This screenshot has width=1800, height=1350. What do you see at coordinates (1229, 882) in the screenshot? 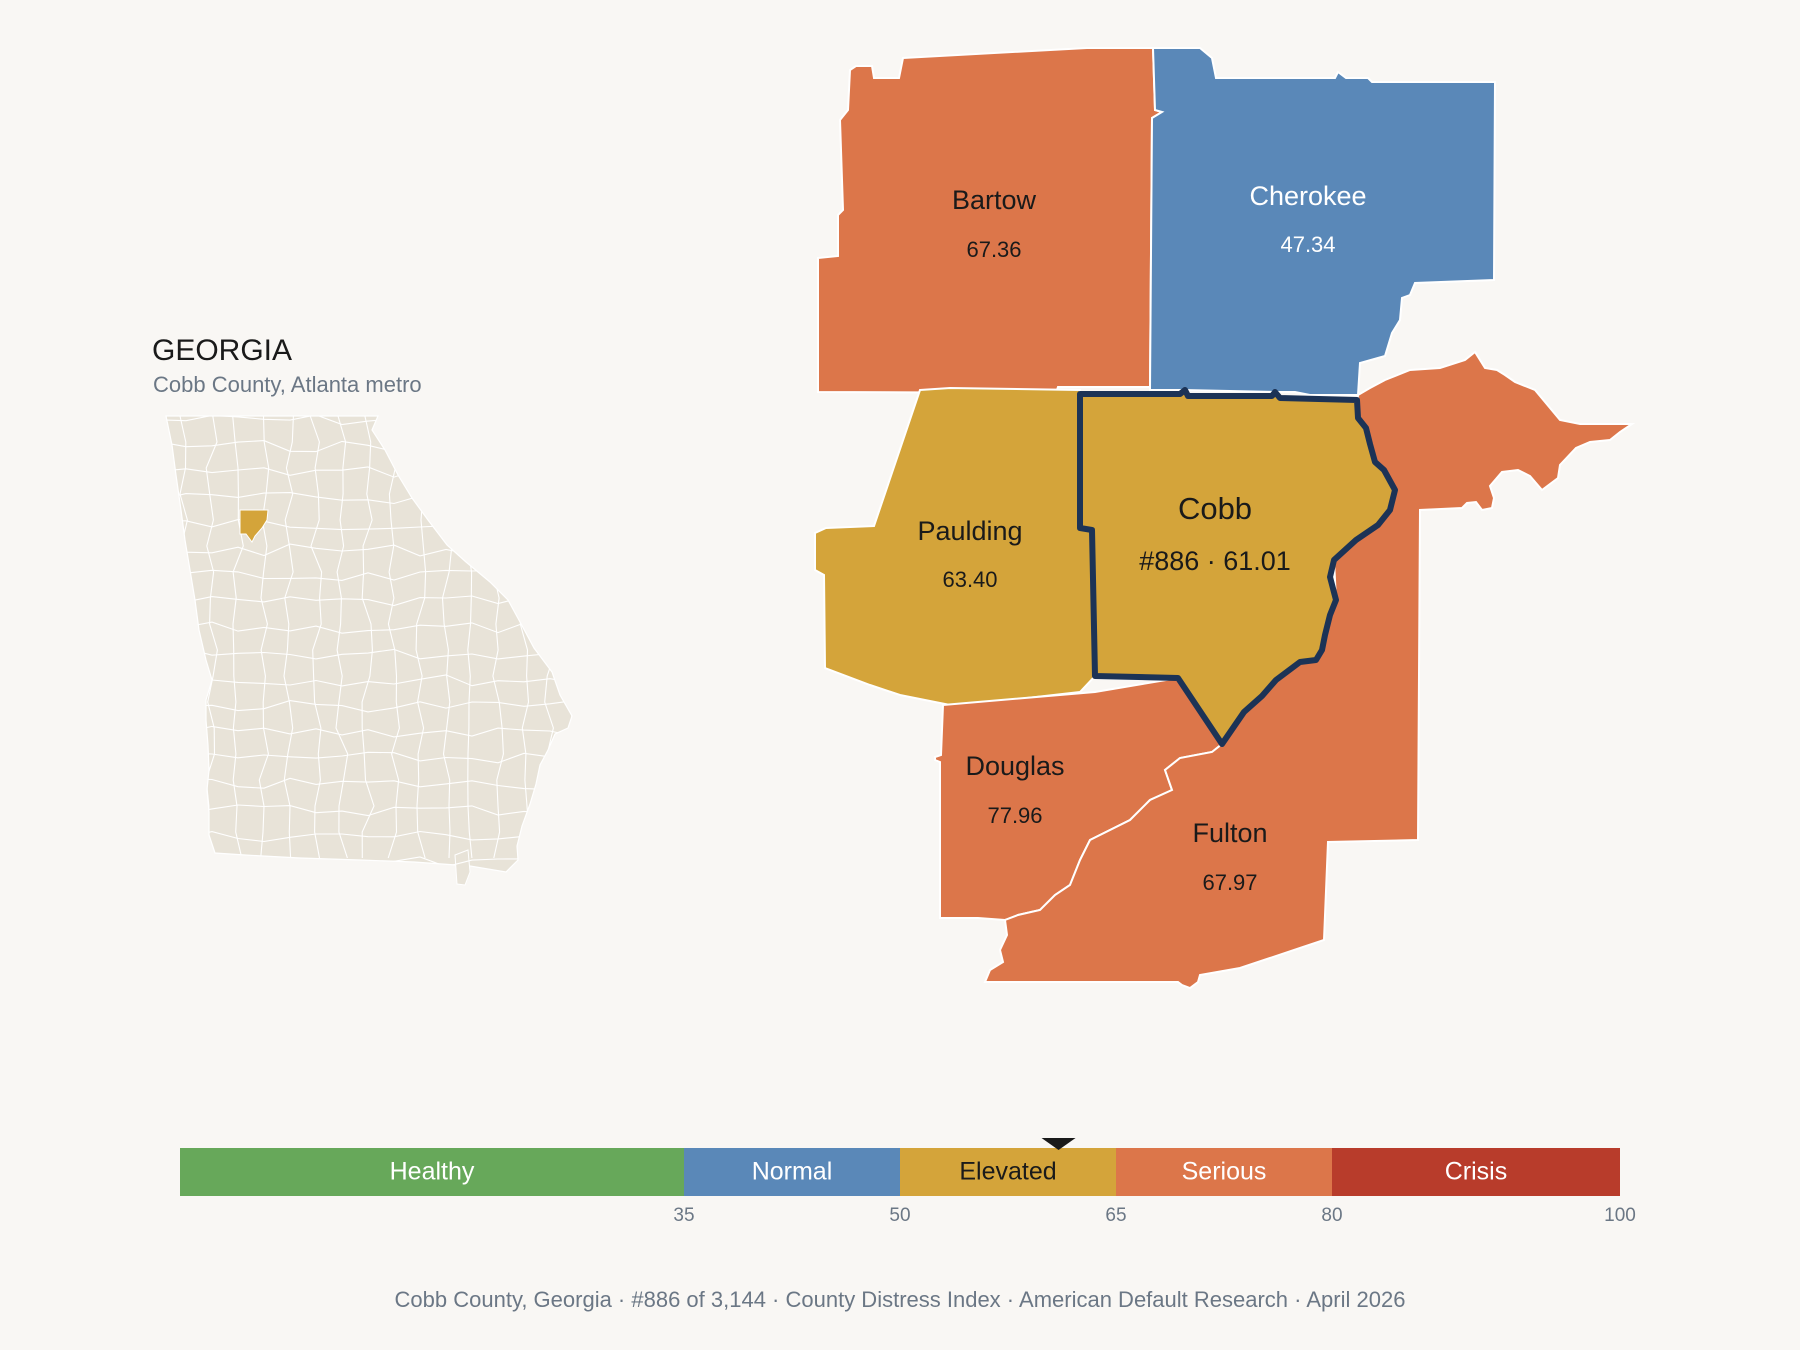
I see `label-fulton-value: 67.97` at bounding box center [1229, 882].